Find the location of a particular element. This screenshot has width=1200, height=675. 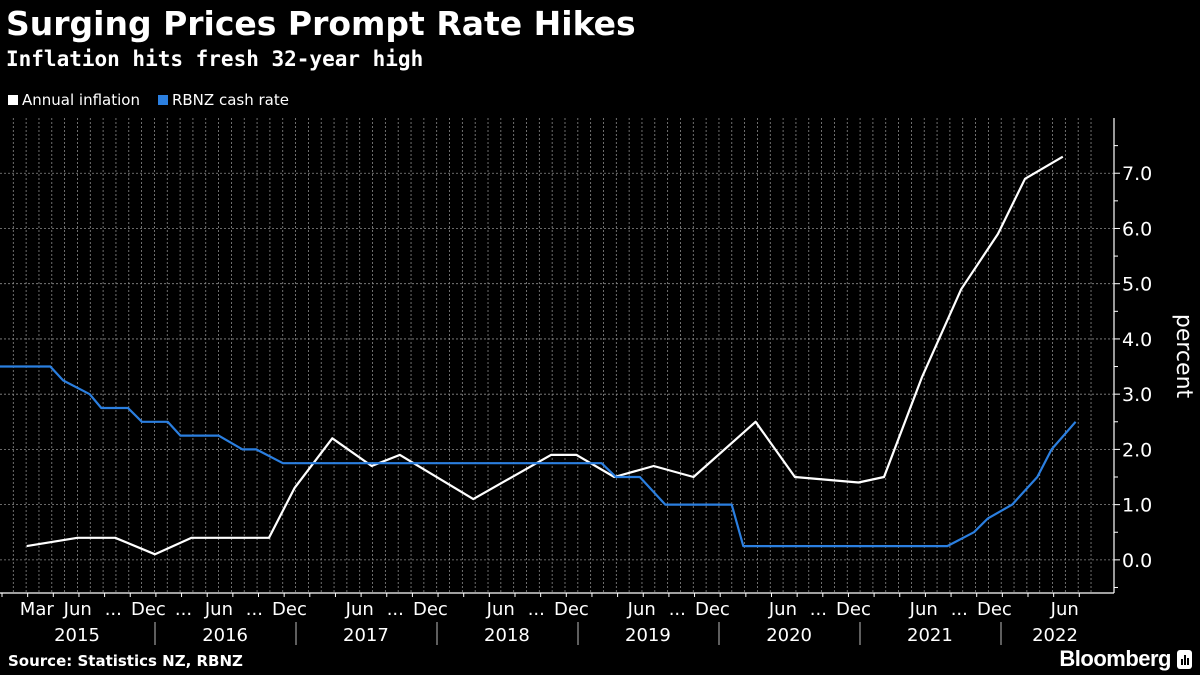

x-year-label: 2017 is located at coordinates (366, 635).